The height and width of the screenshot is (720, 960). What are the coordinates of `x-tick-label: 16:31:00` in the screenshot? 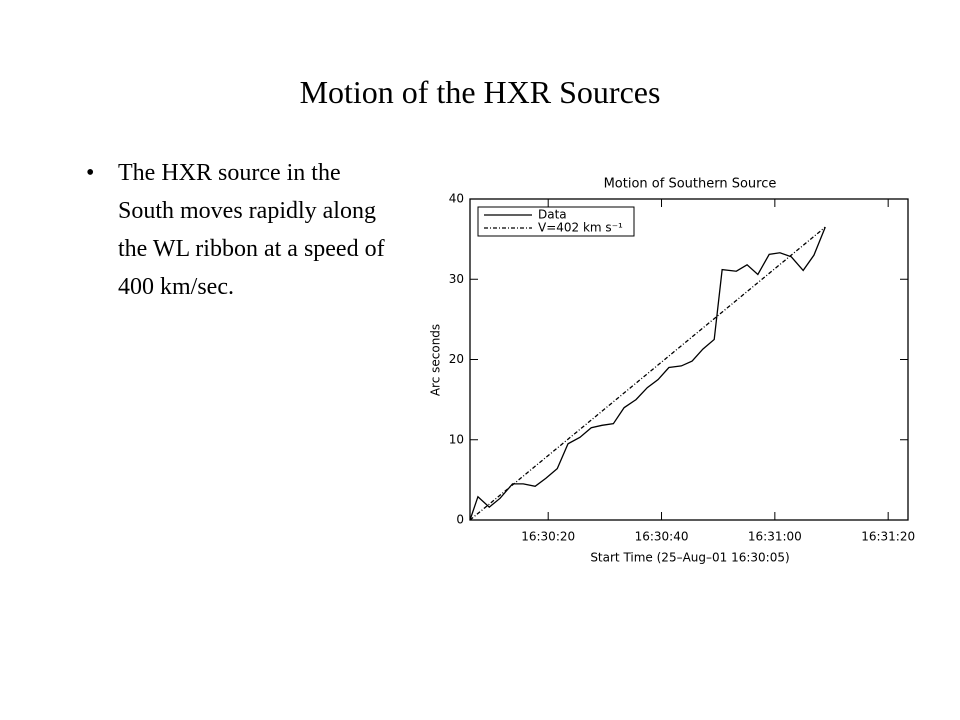 It's located at (775, 537).